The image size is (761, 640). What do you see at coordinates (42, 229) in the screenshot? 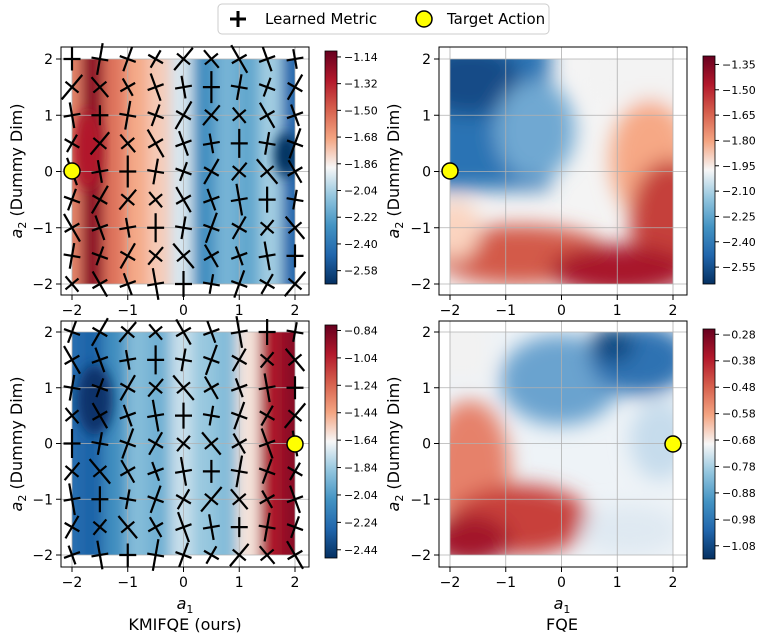
I see `y-tick-label: −1` at bounding box center [42, 229].